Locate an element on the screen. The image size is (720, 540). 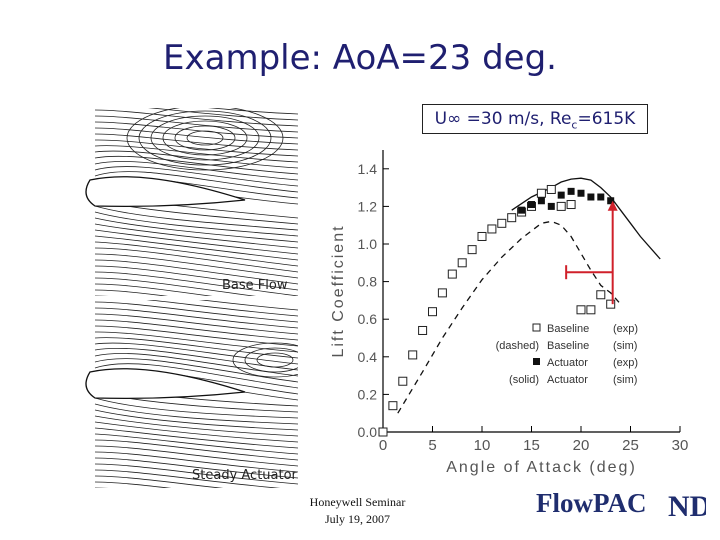
flowpac-logo: FlowPAC ND is located at coordinates (621, 505).